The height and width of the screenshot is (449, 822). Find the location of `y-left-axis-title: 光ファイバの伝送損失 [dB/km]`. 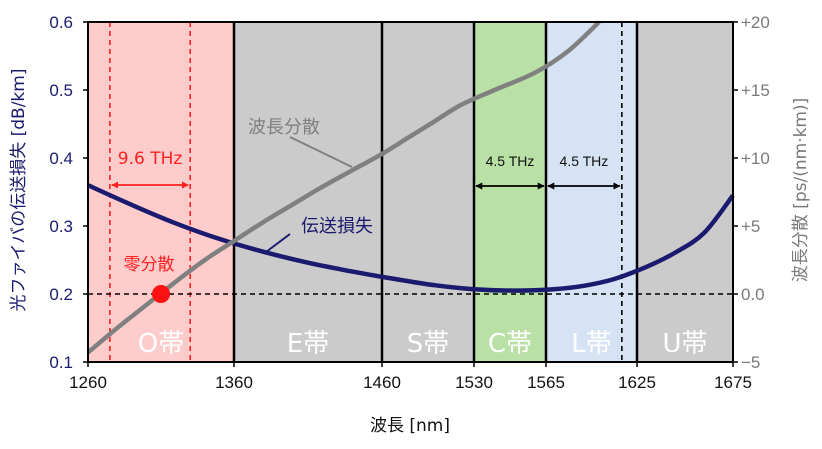

y-left-axis-title: 光ファイバの伝送損失 [dB/km] is located at coordinates (19, 190).